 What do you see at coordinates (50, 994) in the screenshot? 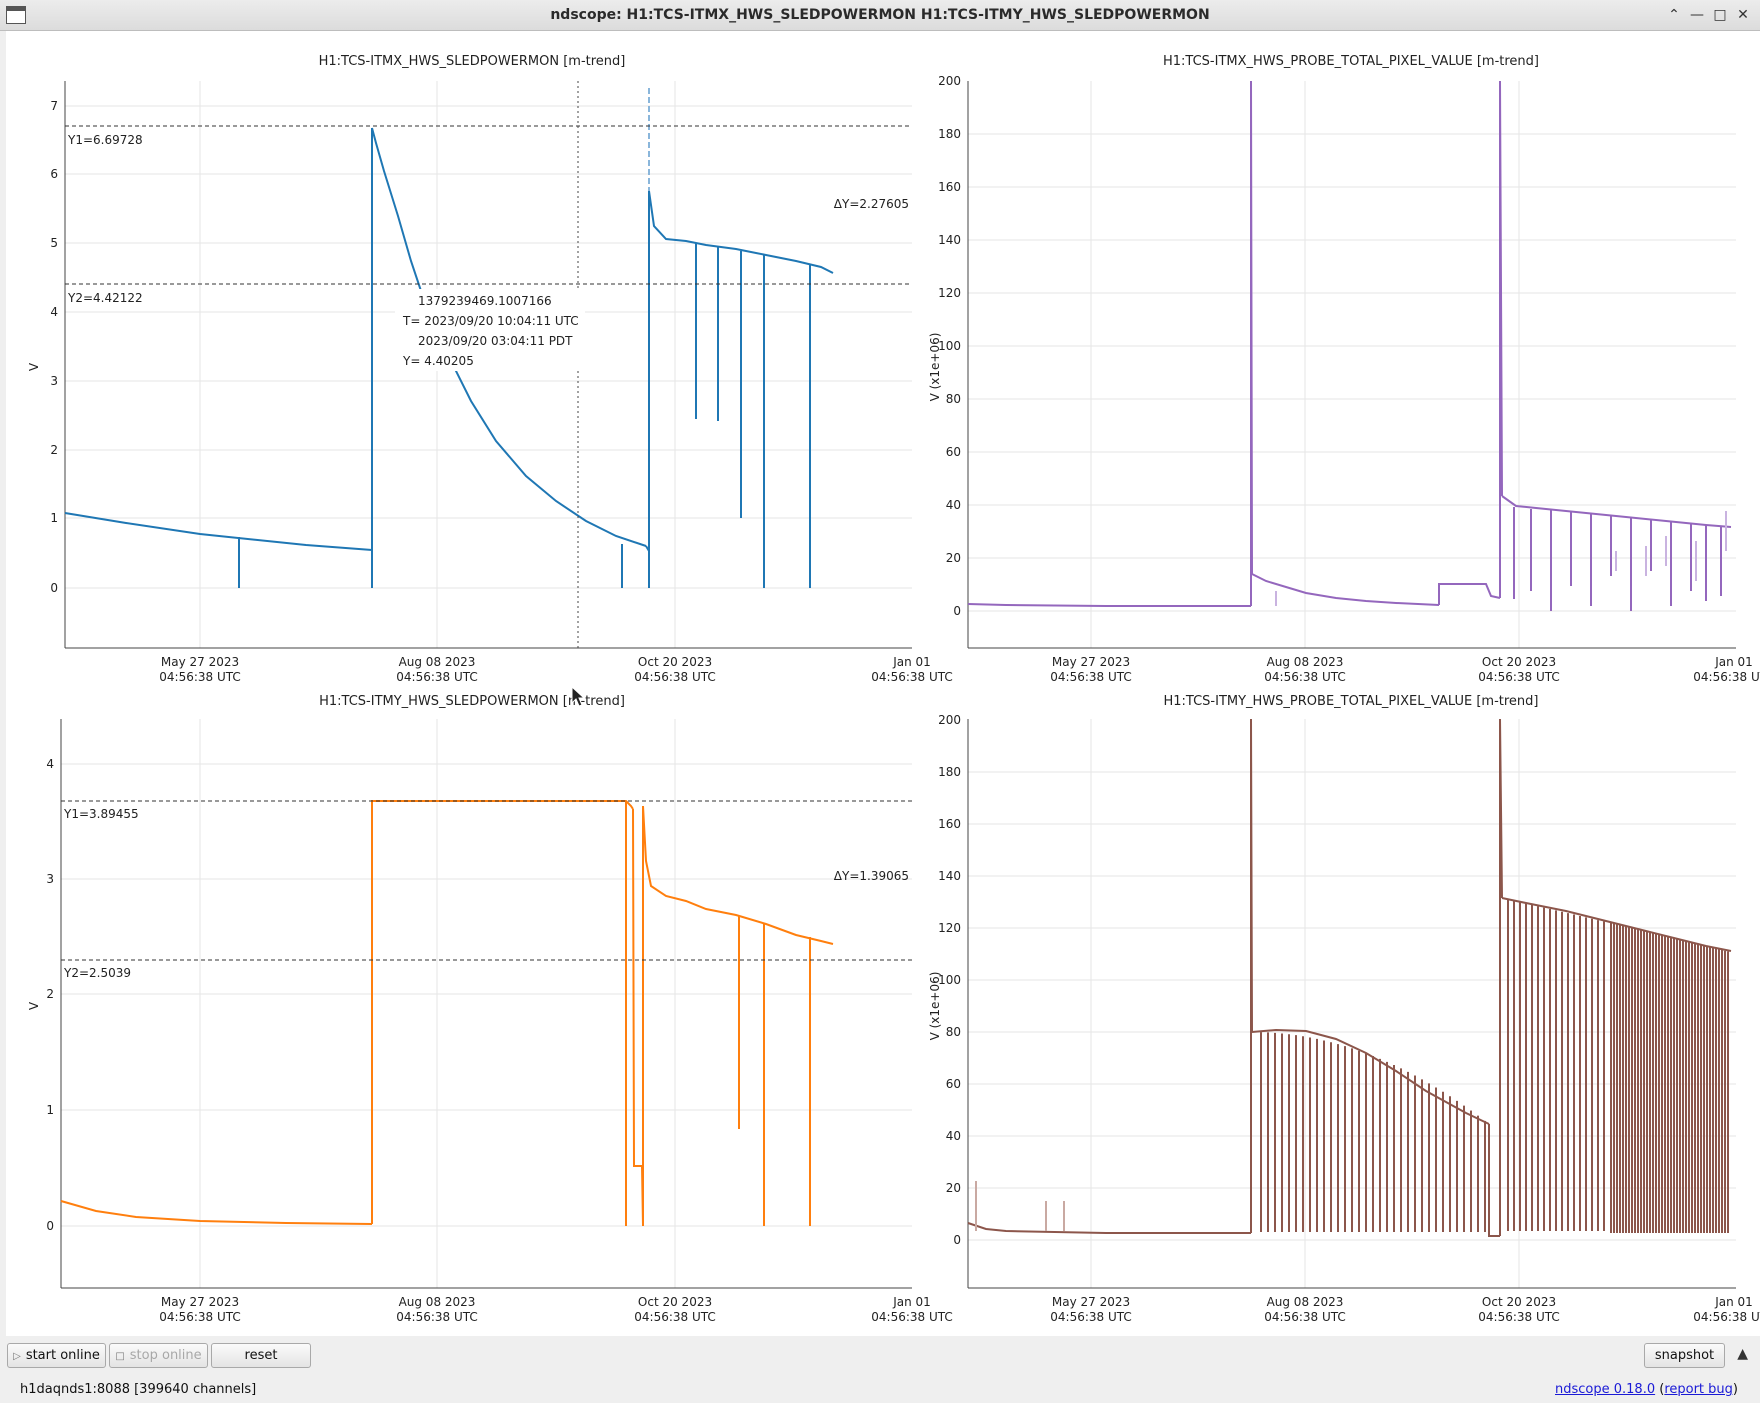
I see `y-tick: 2` at bounding box center [50, 994].